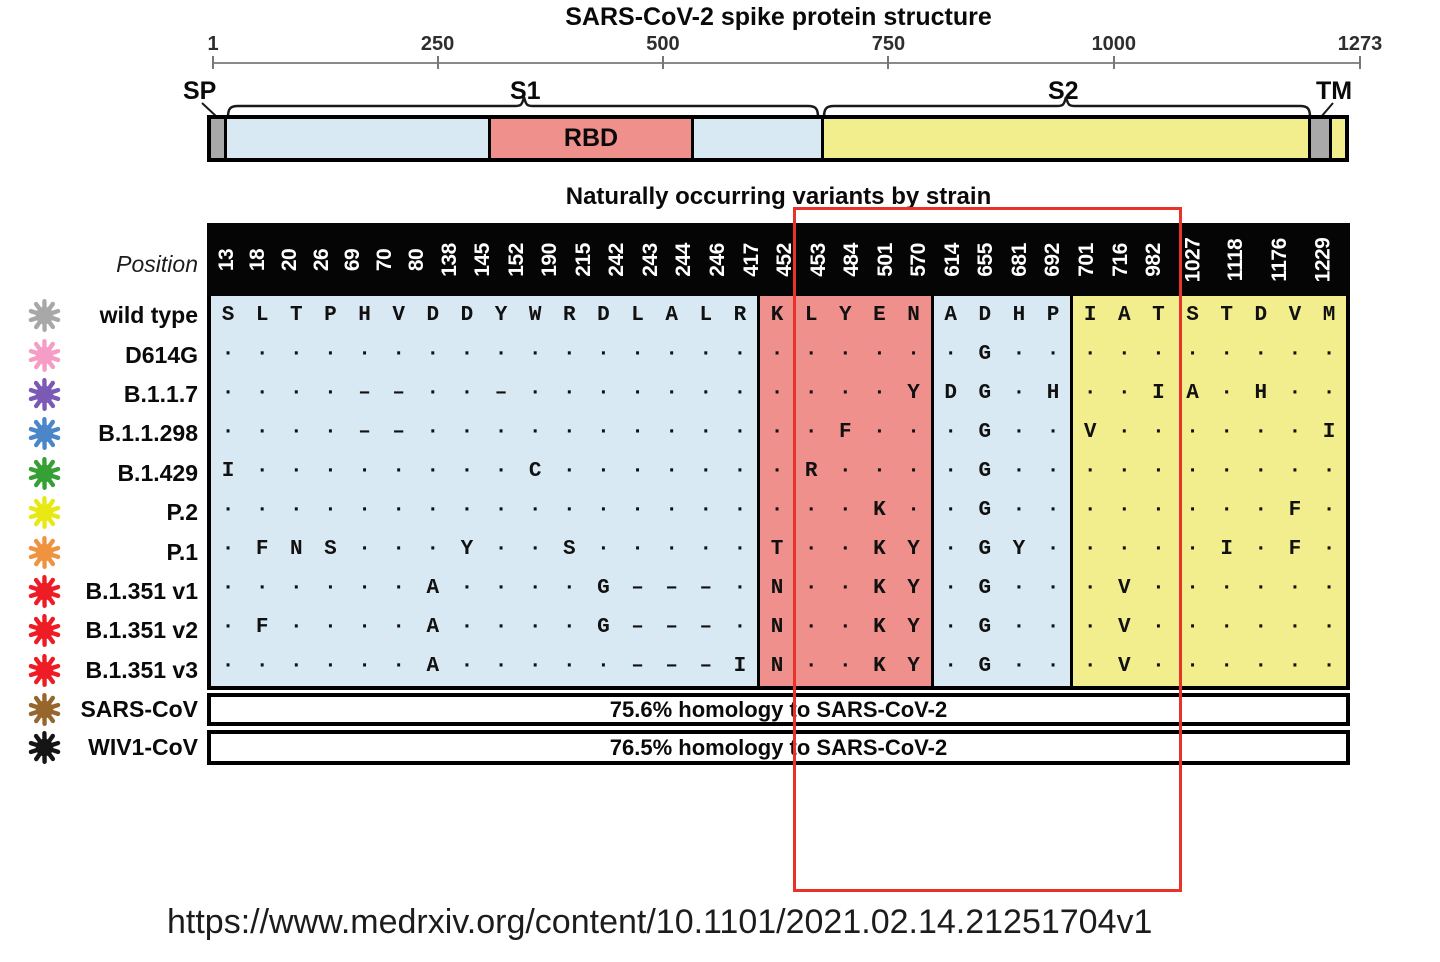 This screenshot has height=962, width=1440. Describe the element at coordinates (100, 630) in the screenshot. I see `legend-row-b-1-351-v2: B.1.351 v2` at that location.